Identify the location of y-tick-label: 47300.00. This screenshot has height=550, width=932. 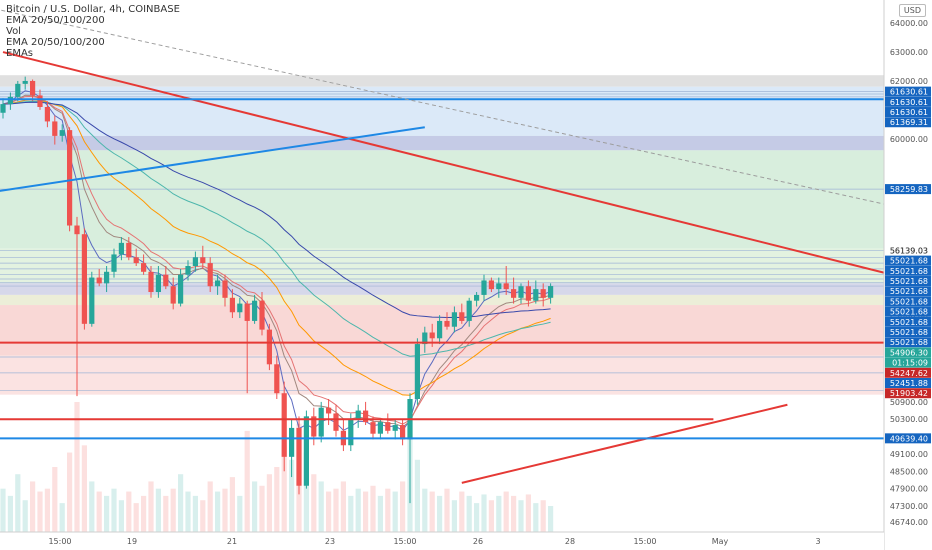
(909, 506).